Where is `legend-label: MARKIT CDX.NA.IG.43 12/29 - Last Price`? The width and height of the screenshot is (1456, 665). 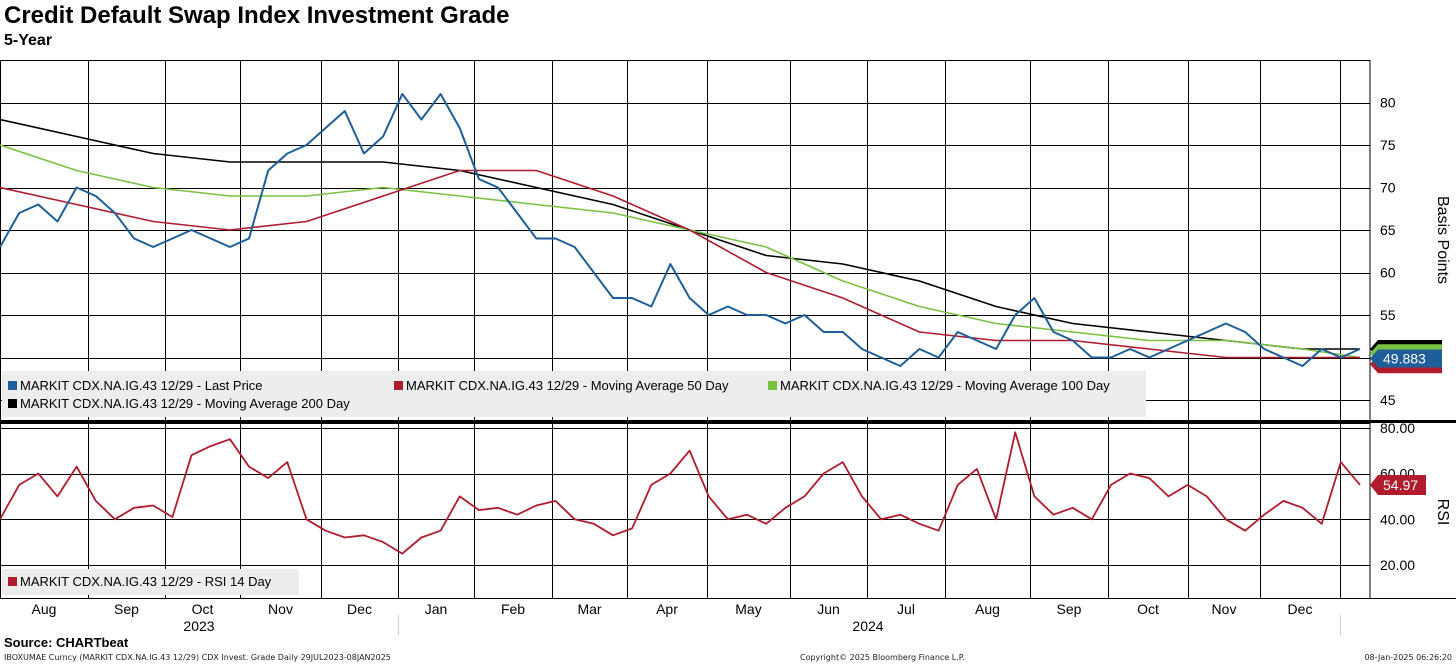
legend-label: MARKIT CDX.NA.IG.43 12/29 - Last Price is located at coordinates (141, 385).